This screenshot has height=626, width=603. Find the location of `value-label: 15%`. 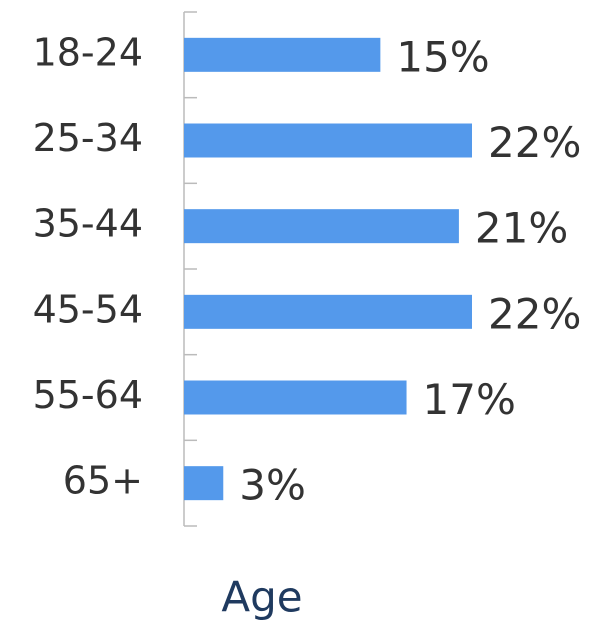

value-label: 15% is located at coordinates (442, 56).